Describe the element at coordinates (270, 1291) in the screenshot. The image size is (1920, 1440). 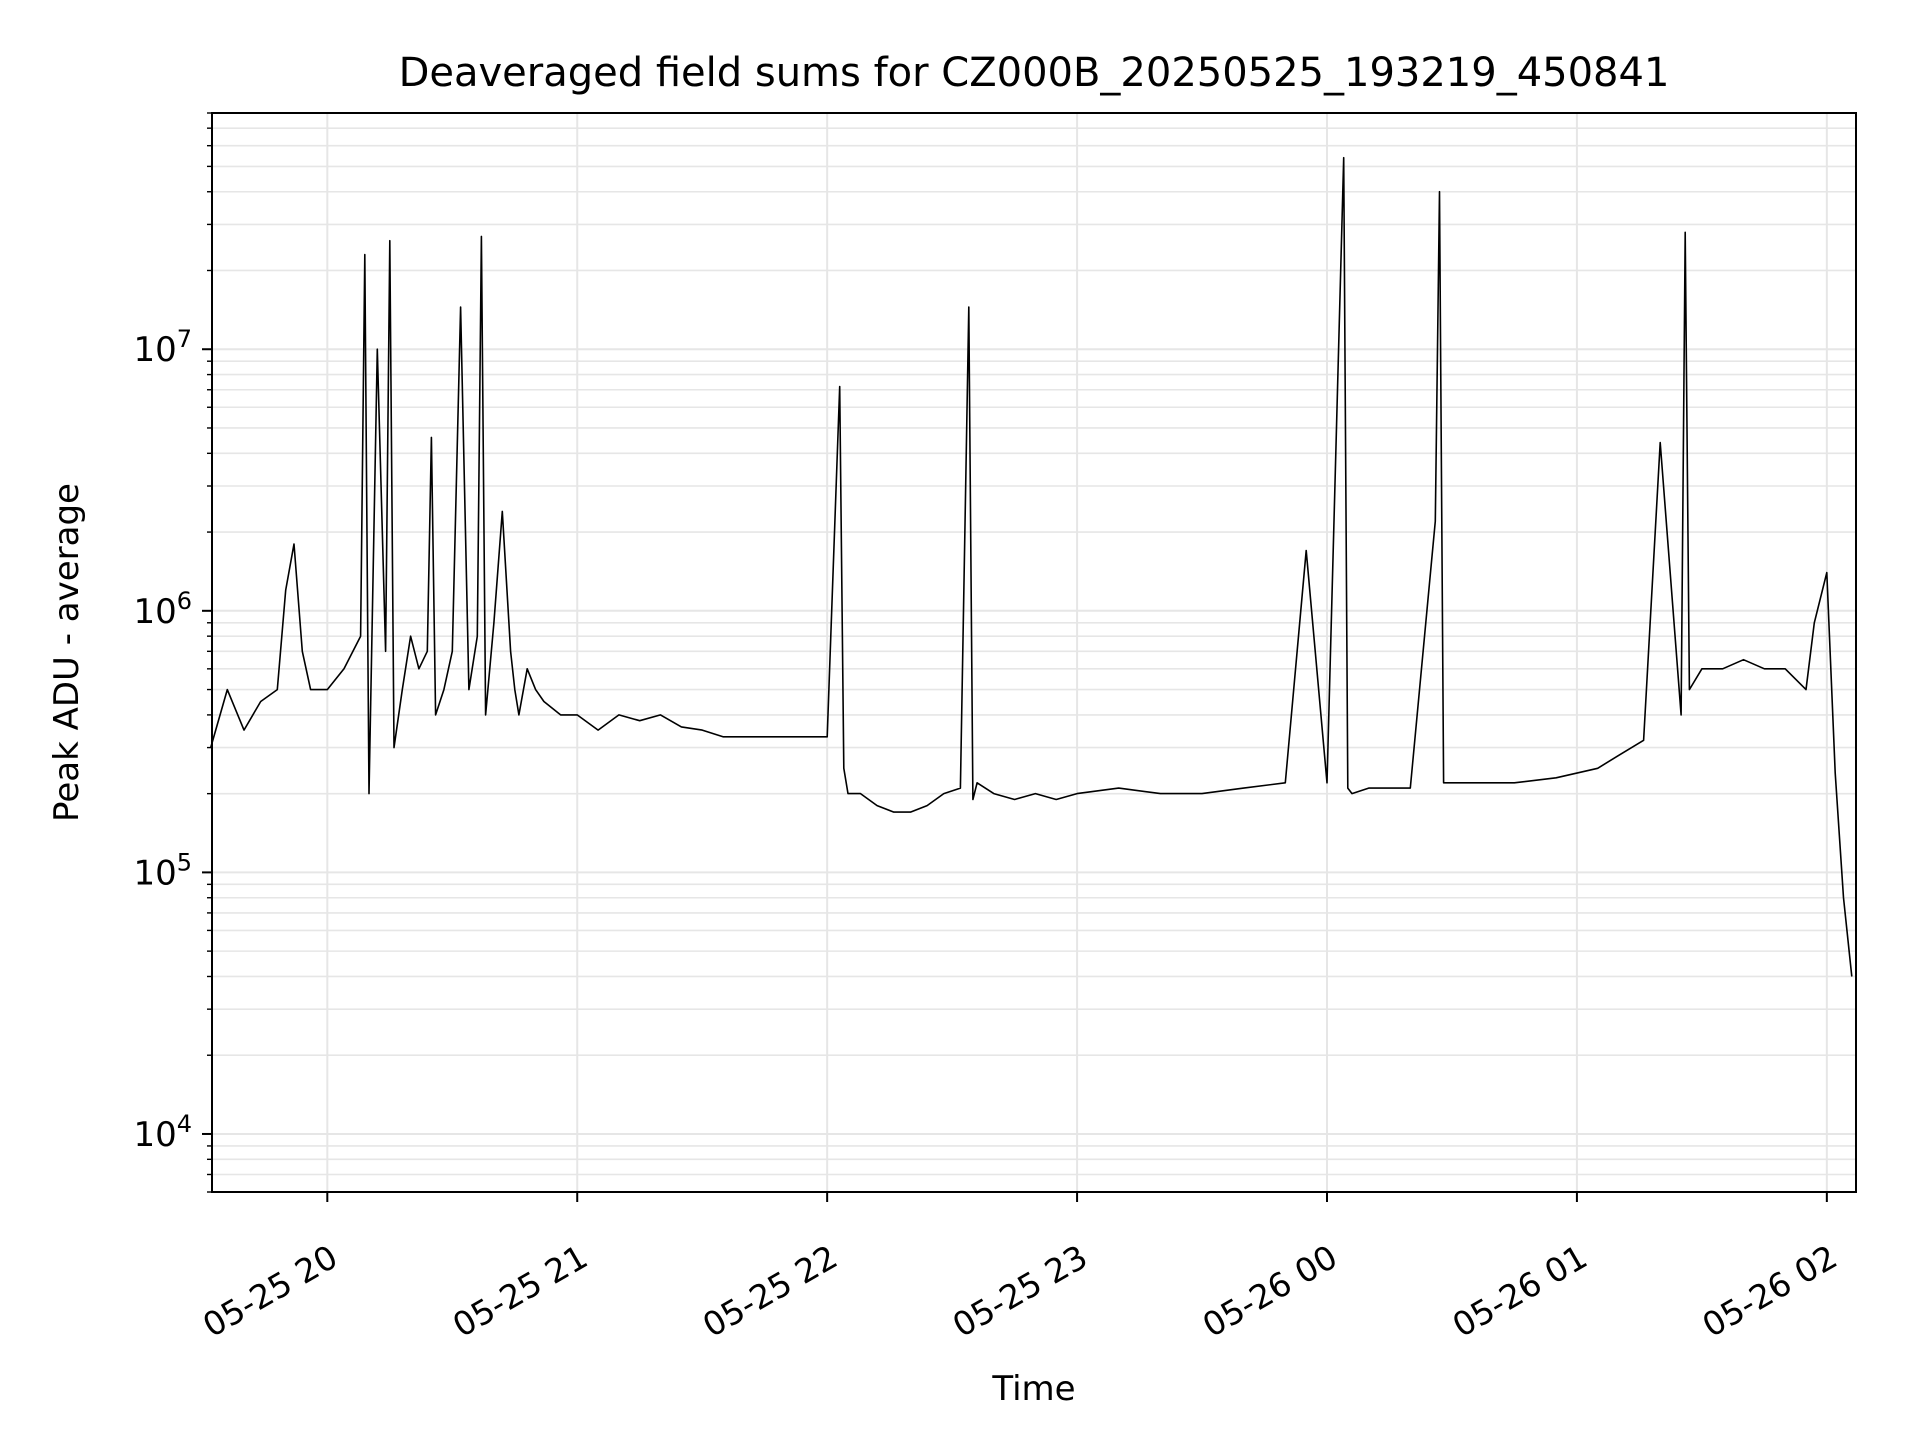
I see `x-tick-label: 05-25 20` at that location.